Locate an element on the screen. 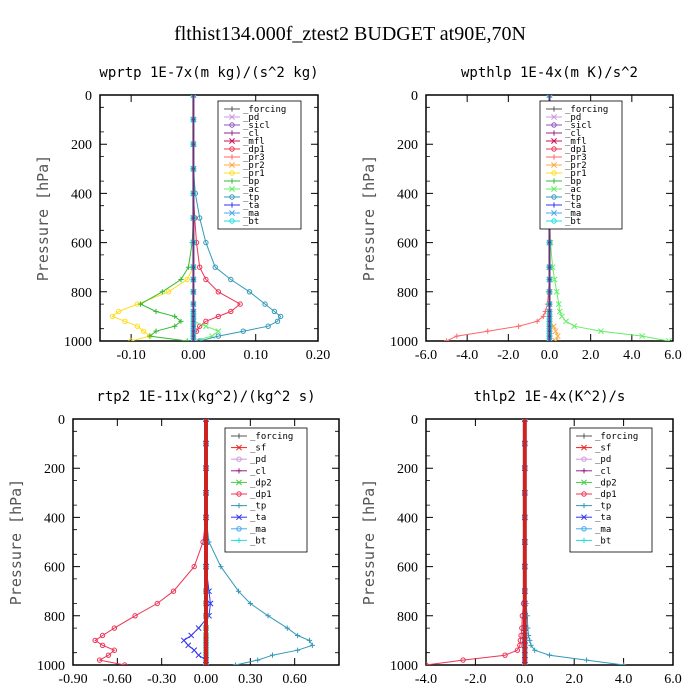 The image size is (700, 700). legend-label-tp: _tp is located at coordinates (251, 198).